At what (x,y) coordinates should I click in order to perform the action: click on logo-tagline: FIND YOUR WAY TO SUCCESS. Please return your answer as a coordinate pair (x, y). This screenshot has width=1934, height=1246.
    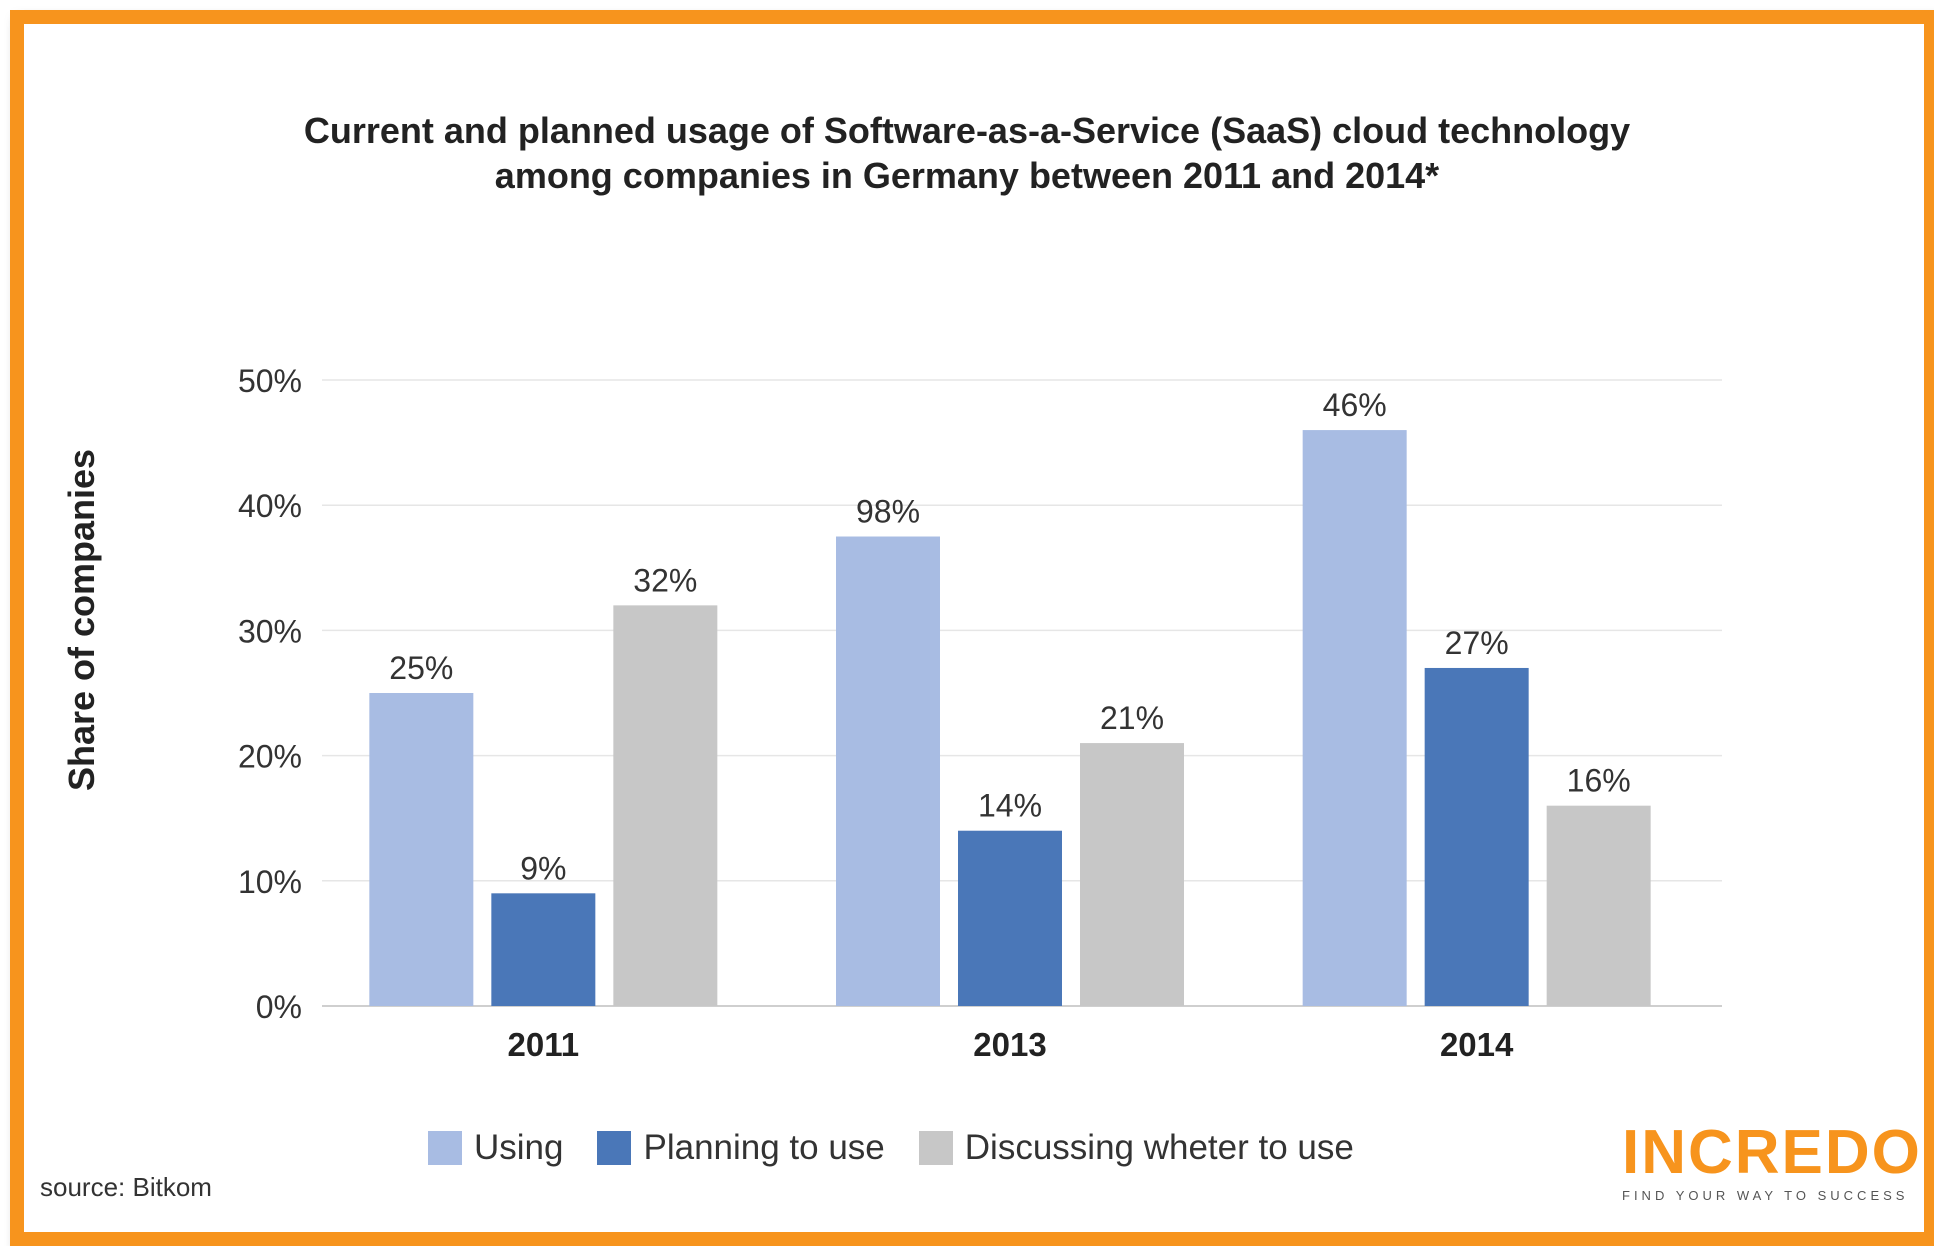
    Looking at the image, I should click on (1765, 1195).